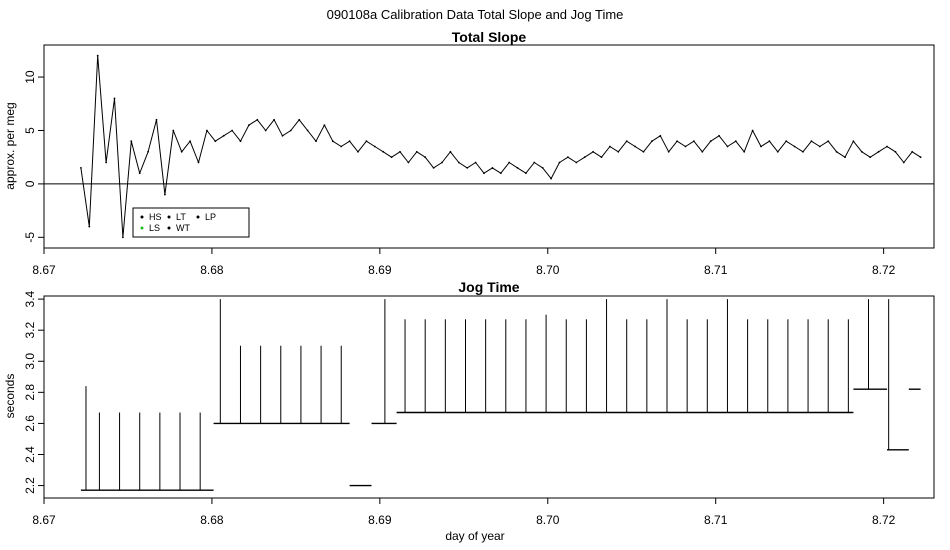 Image resolution: width=950 pixels, height=550 pixels. I want to click on jog-time-ylabel: seconds, so click(10, 396).